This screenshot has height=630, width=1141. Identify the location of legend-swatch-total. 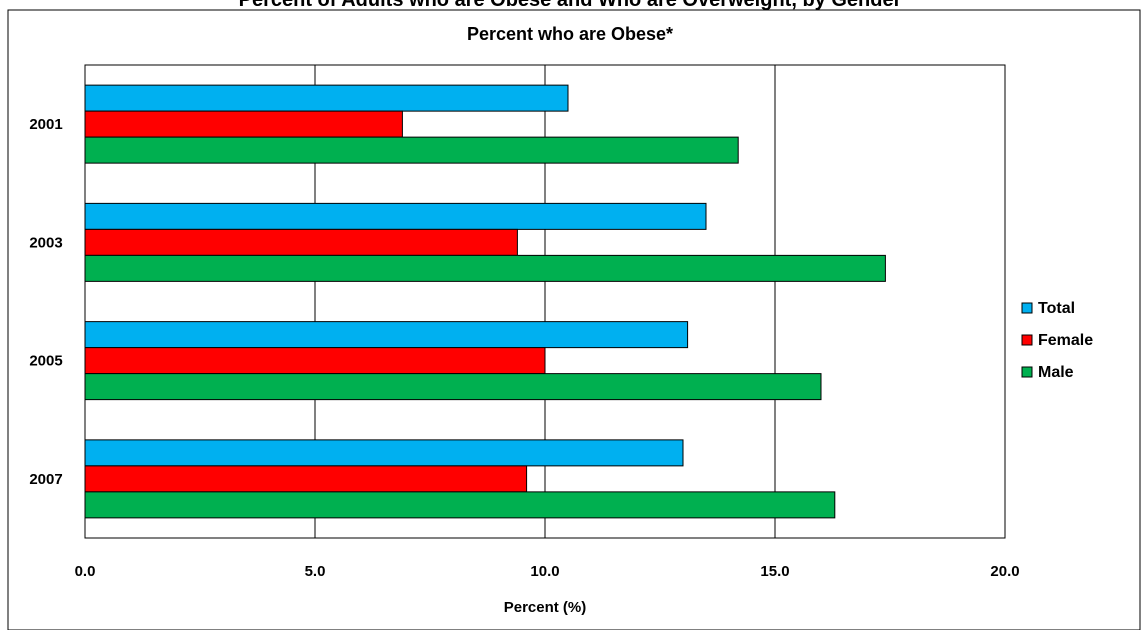
(1027, 308).